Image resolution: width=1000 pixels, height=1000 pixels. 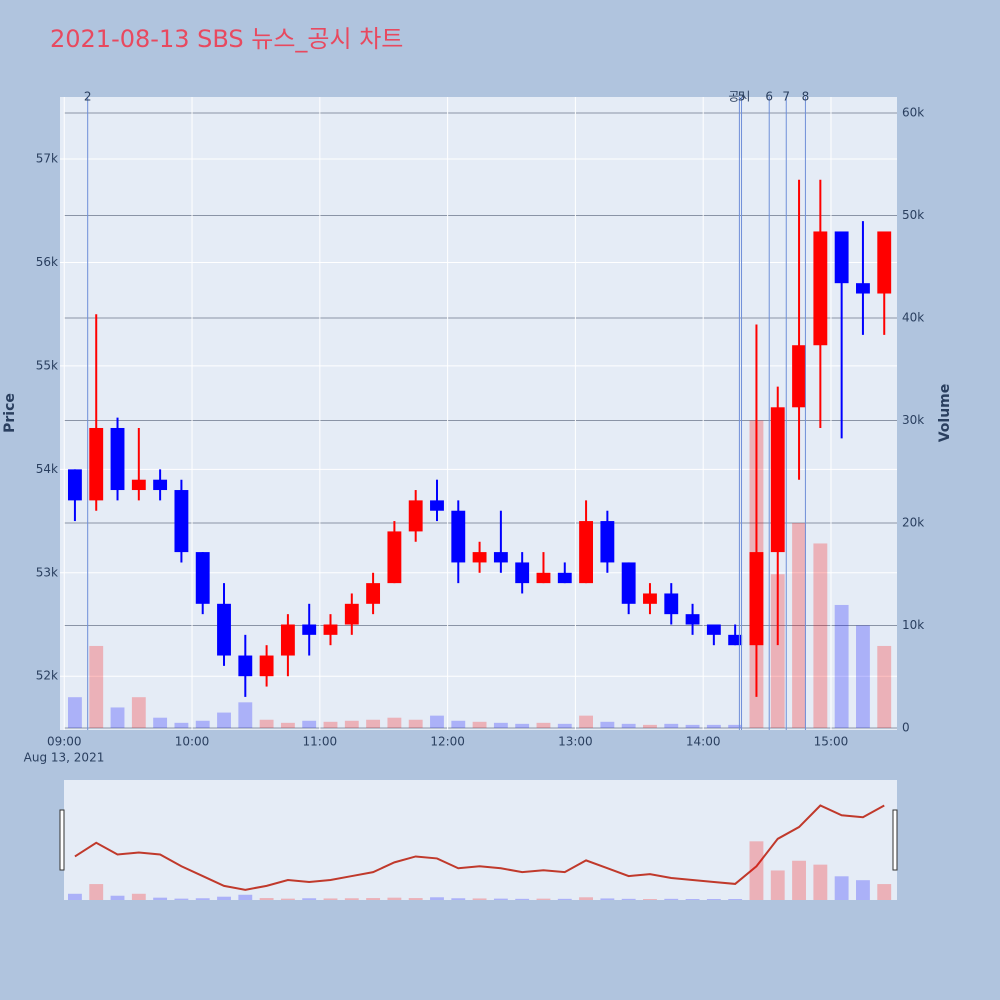 I want to click on annotation-label: 8, so click(x=806, y=97).